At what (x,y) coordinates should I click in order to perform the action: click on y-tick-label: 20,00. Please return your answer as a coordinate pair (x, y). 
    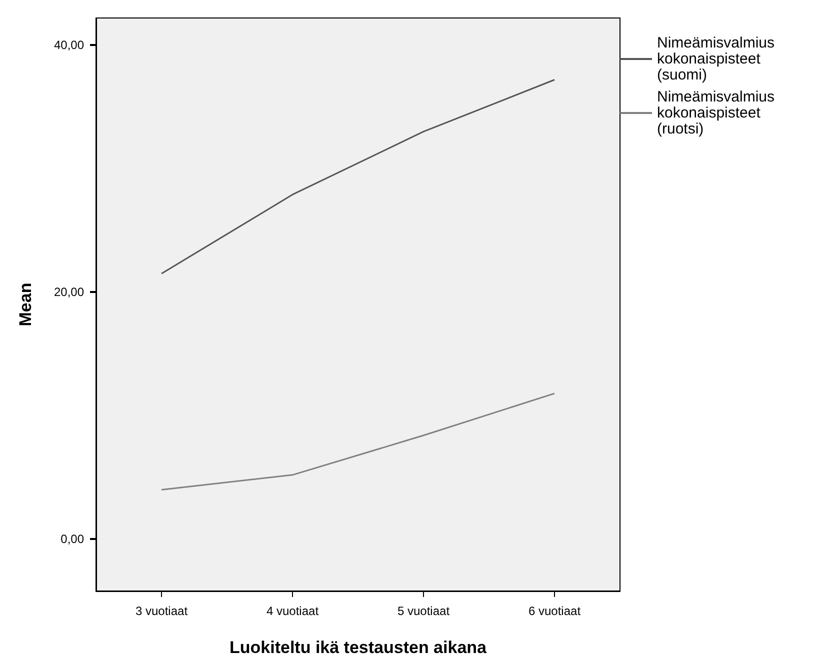
    Looking at the image, I should click on (69, 292).